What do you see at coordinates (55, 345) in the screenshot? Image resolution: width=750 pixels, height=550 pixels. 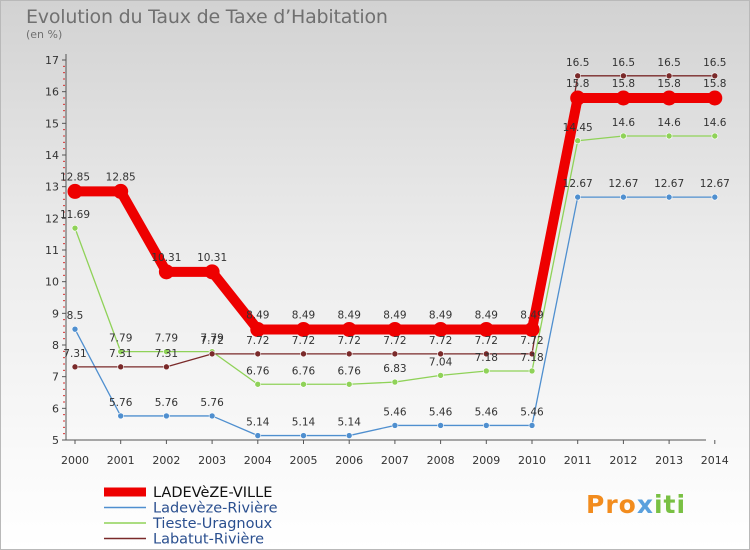 I see `y-tick-label: 8` at bounding box center [55, 345].